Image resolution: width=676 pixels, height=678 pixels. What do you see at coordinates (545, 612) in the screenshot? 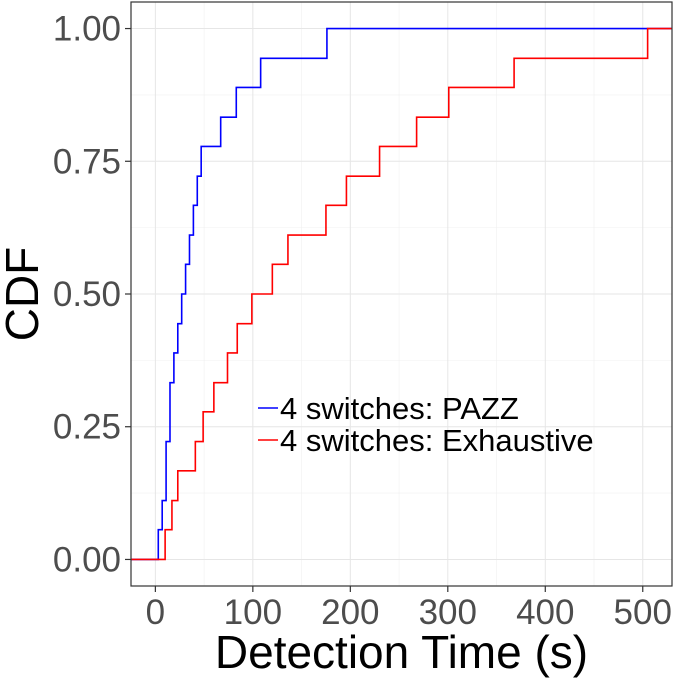
I see `x-tick-label: 400` at bounding box center [545, 612].